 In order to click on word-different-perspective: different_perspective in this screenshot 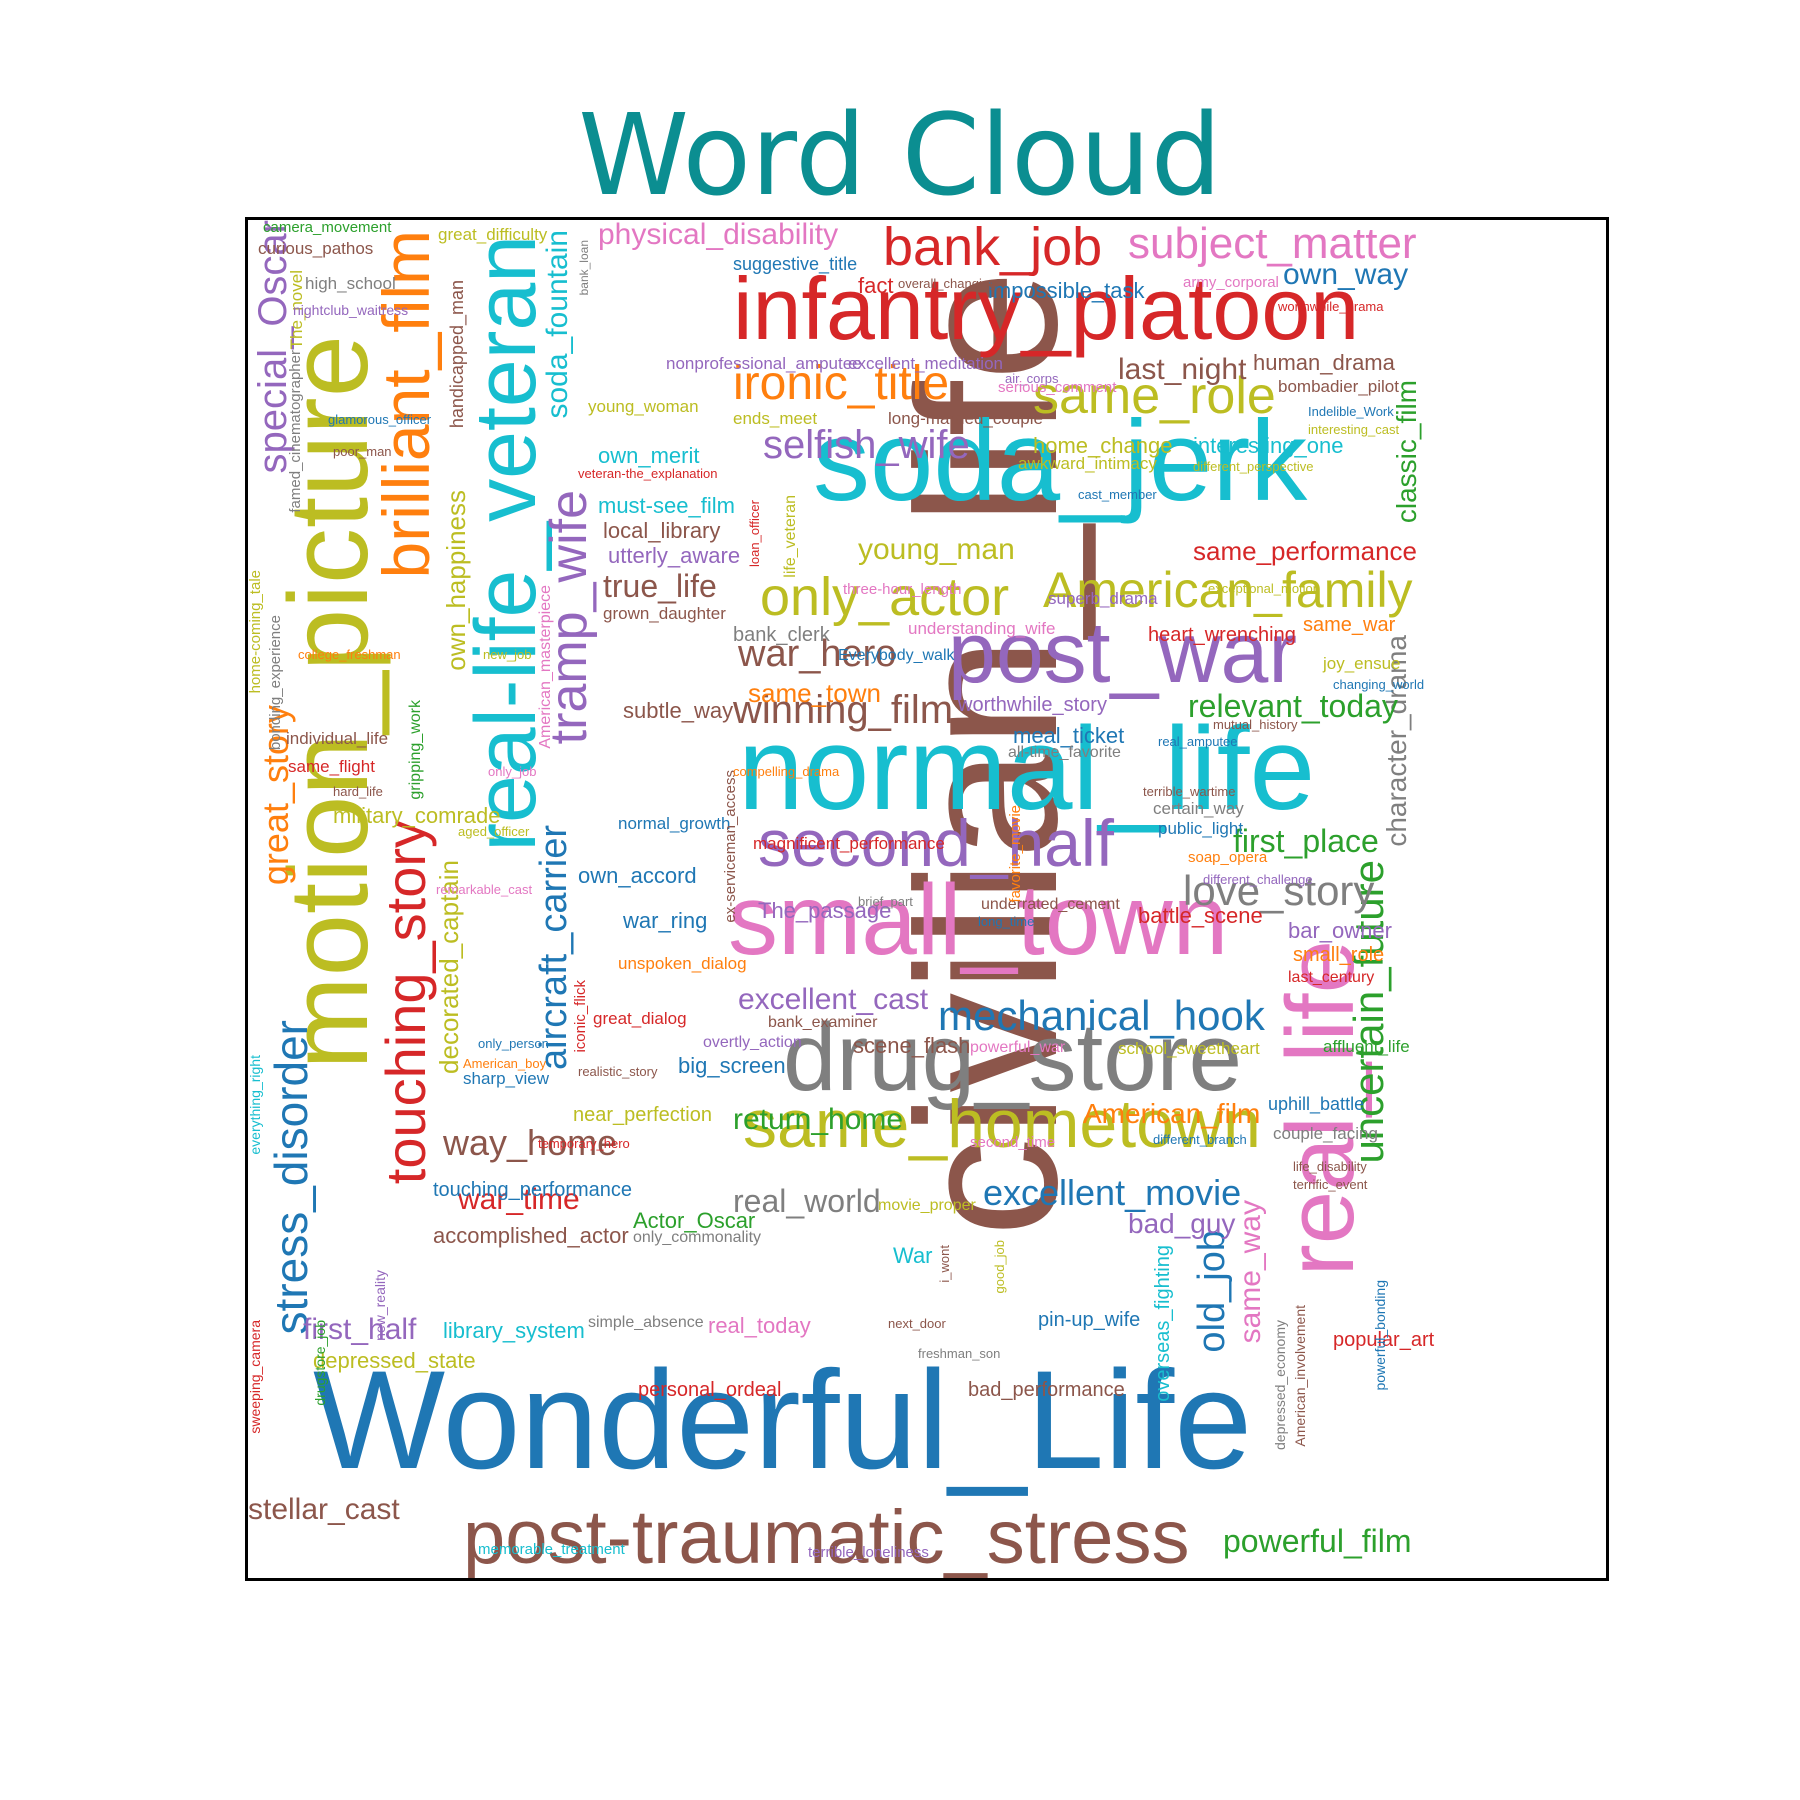, I will do `click(1253, 466)`.